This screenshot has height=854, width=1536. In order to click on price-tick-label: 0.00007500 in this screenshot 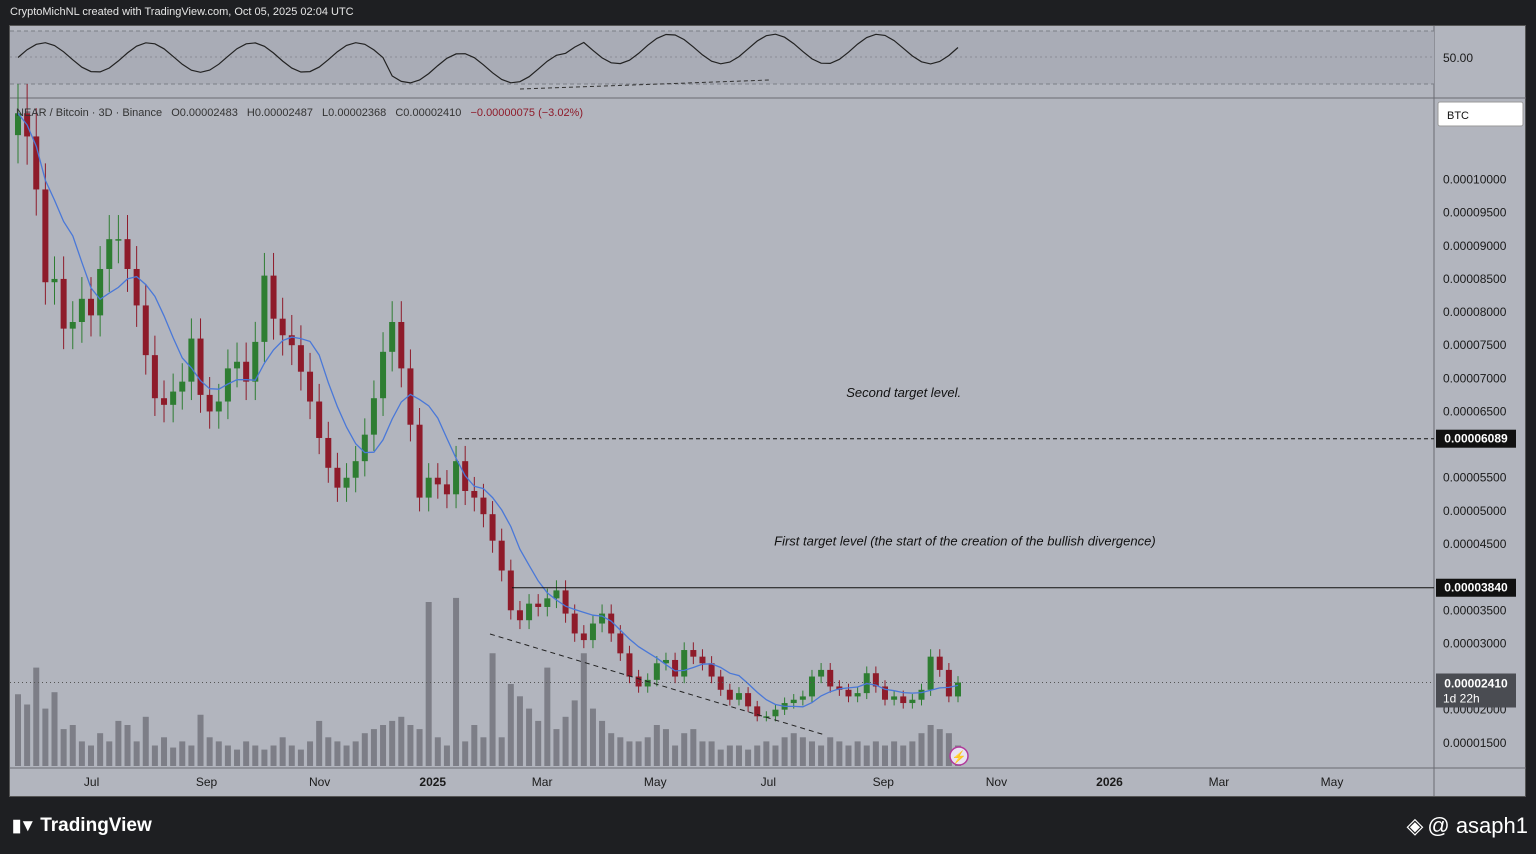, I will do `click(1475, 345)`.